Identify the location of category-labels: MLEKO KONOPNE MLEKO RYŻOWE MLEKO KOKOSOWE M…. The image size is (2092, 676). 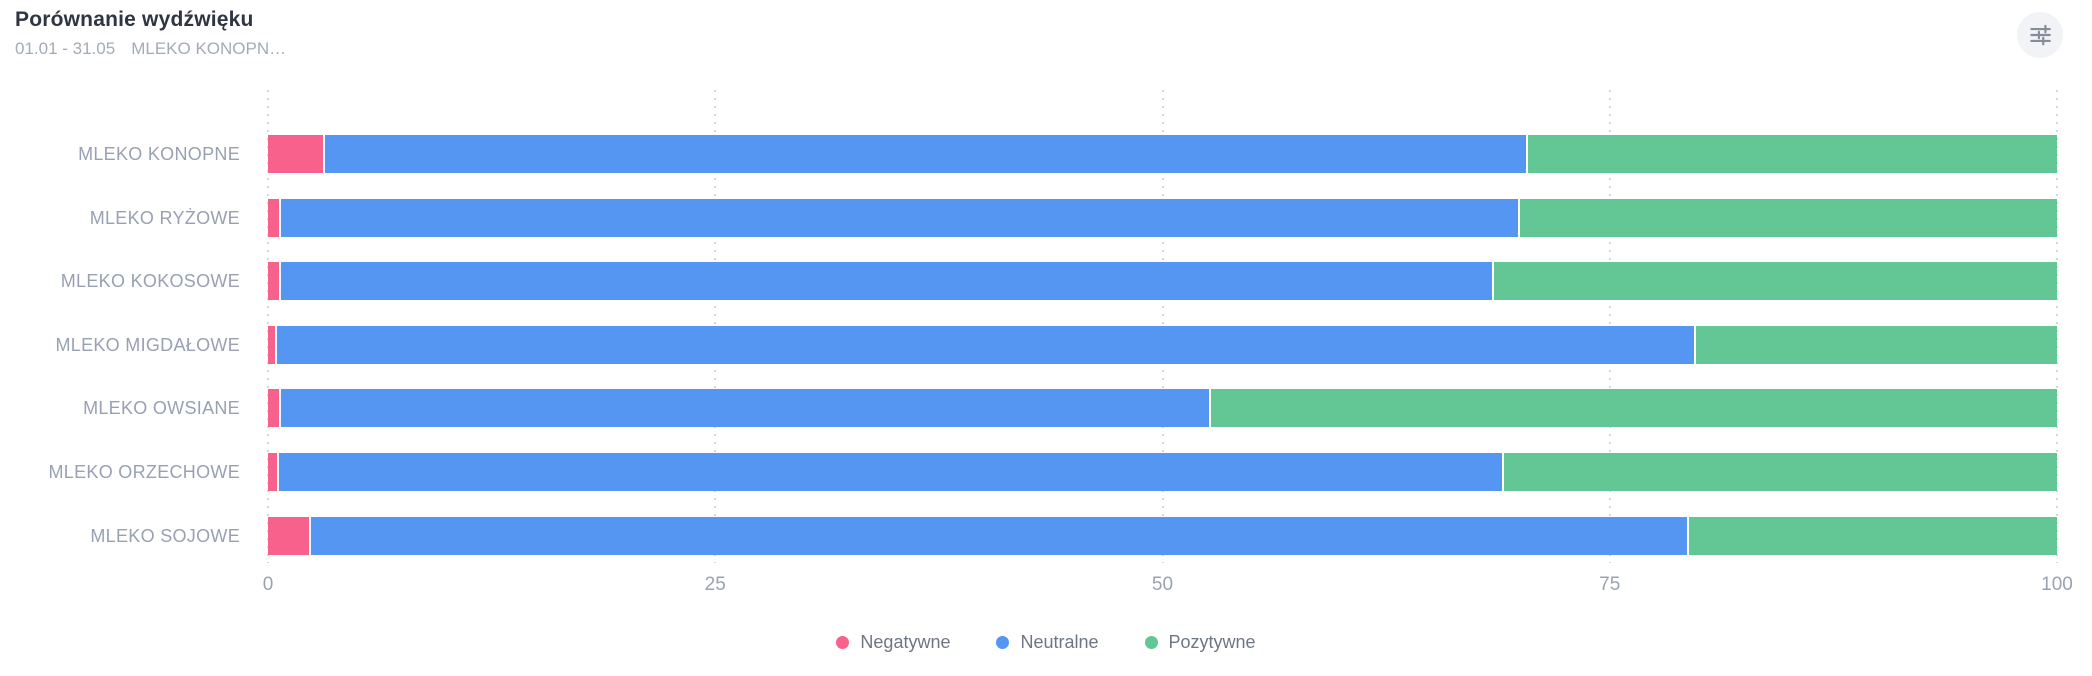
(120, 326).